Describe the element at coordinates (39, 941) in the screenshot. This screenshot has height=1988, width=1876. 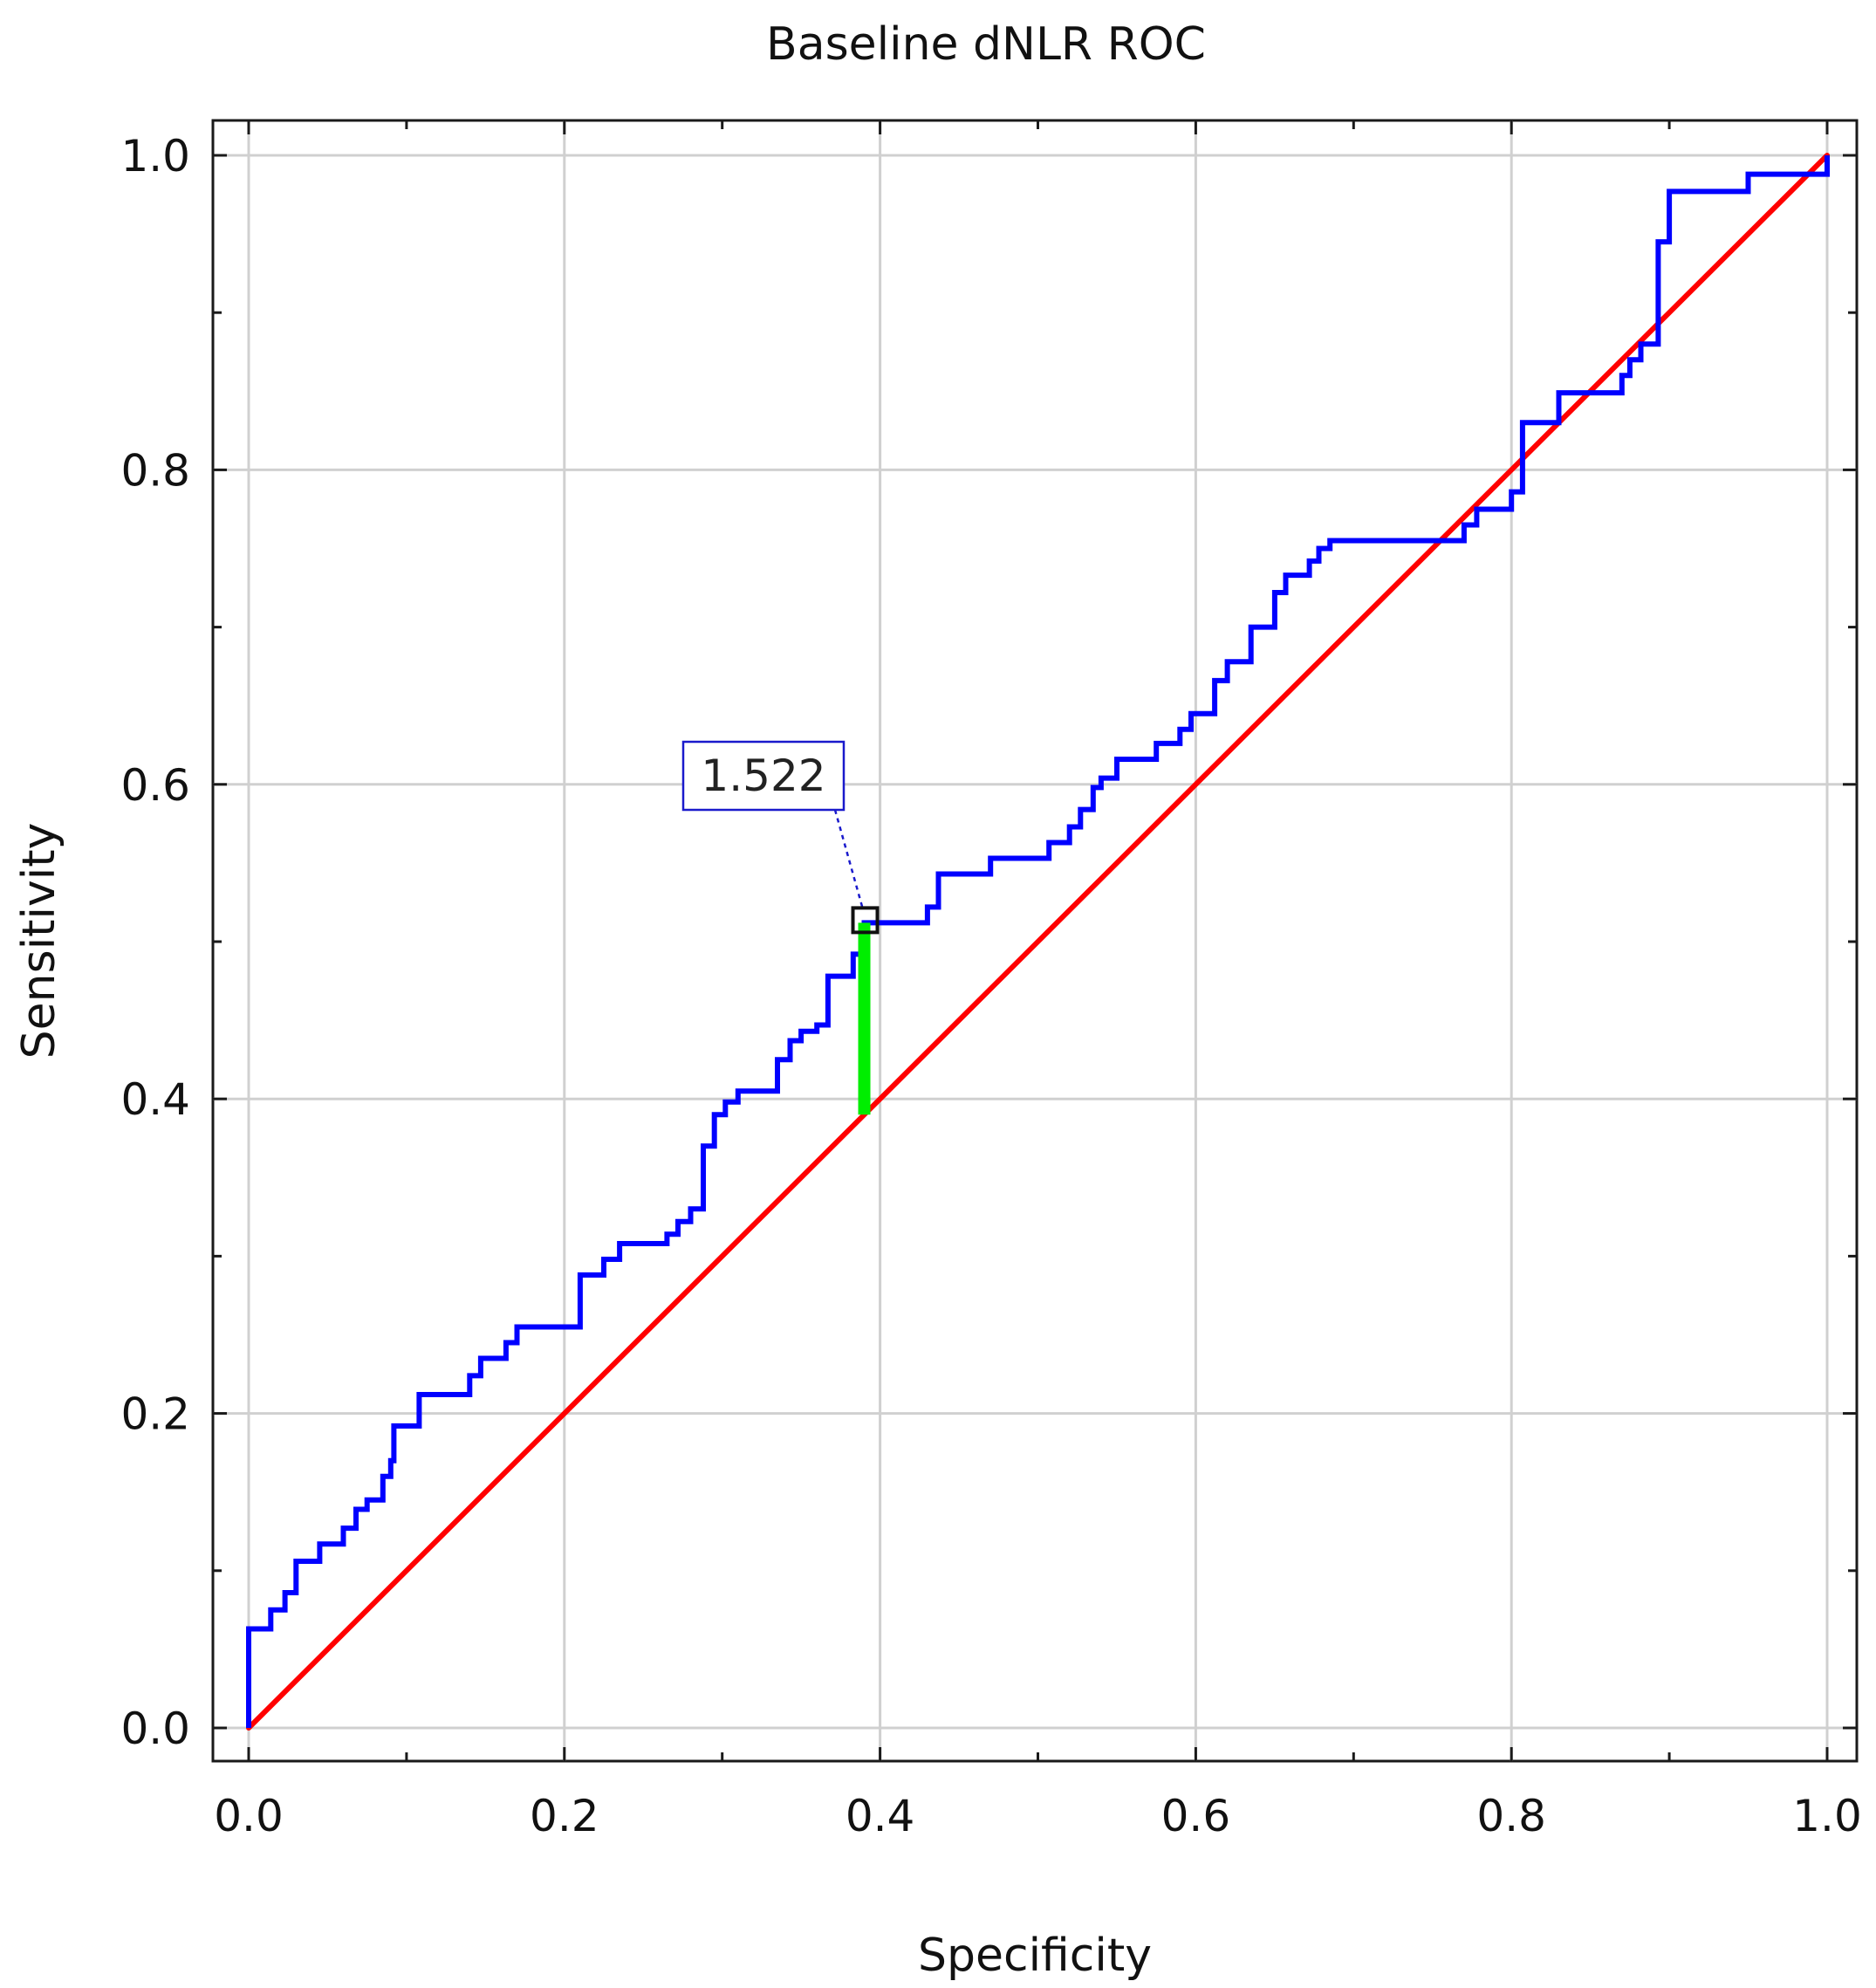
I see `y-axis-title: Sensitivity` at that location.